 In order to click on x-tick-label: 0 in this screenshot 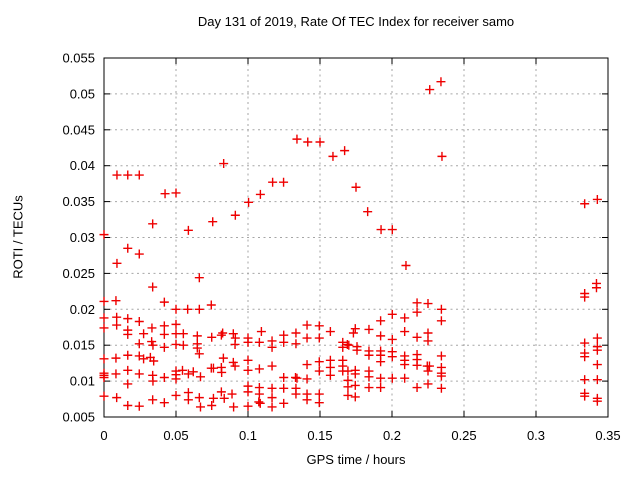, I will do `click(103, 435)`.